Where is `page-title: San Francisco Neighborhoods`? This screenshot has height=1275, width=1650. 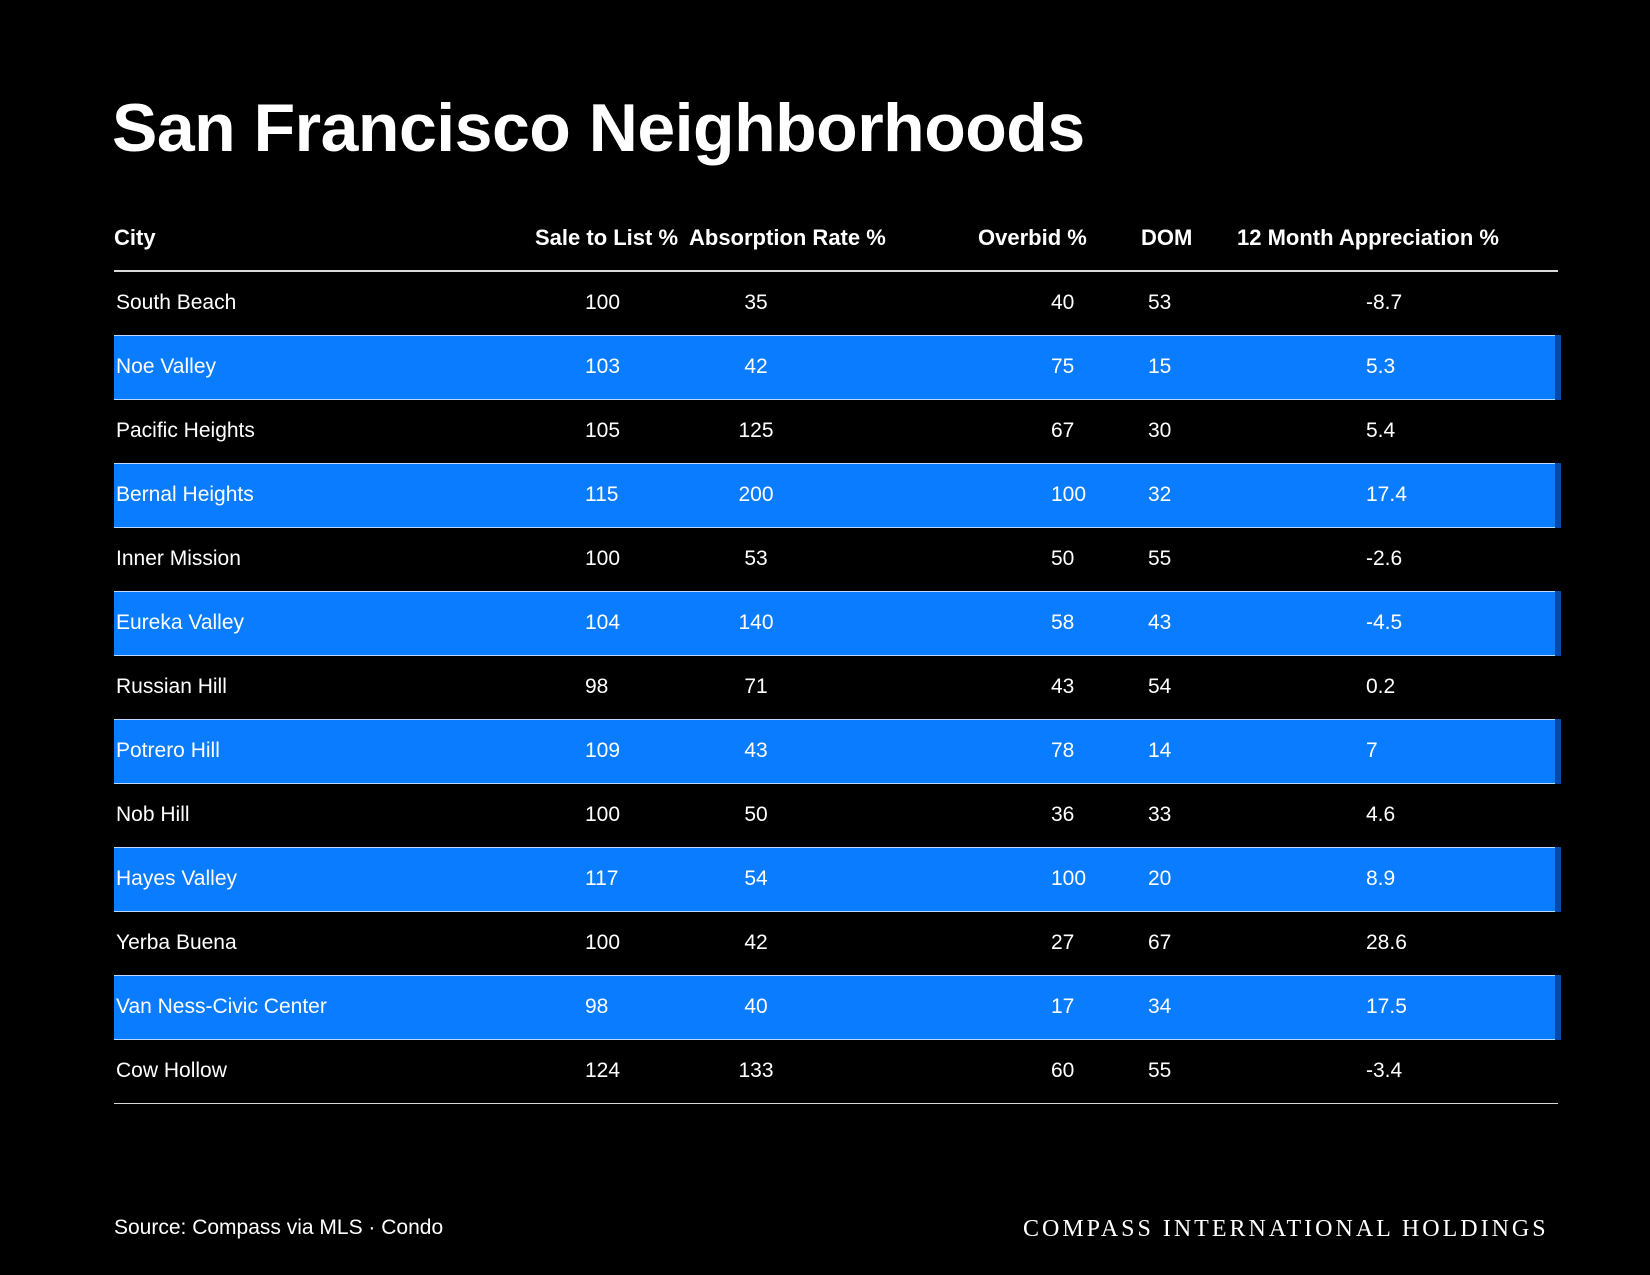 page-title: San Francisco Neighborhoods is located at coordinates (598, 128).